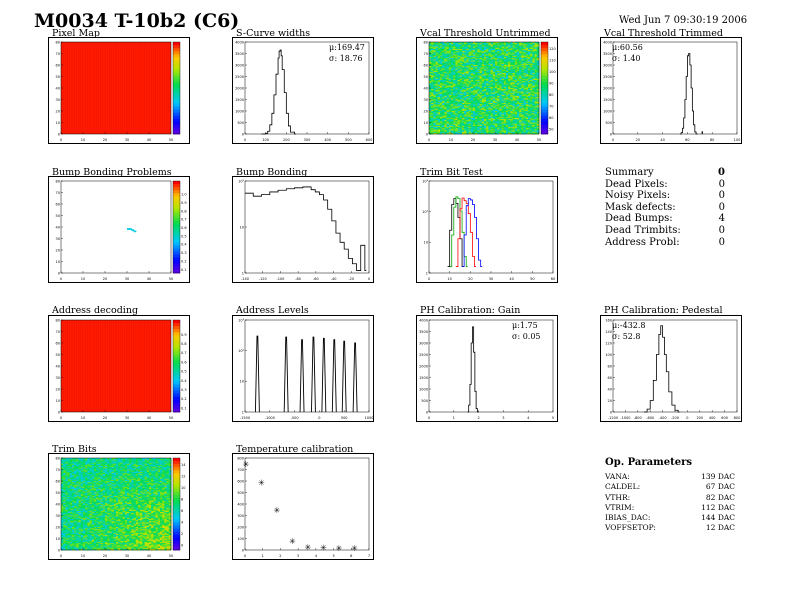 This screenshot has width=792, height=612. I want to click on x-tick-label: 800, so click(737, 418).